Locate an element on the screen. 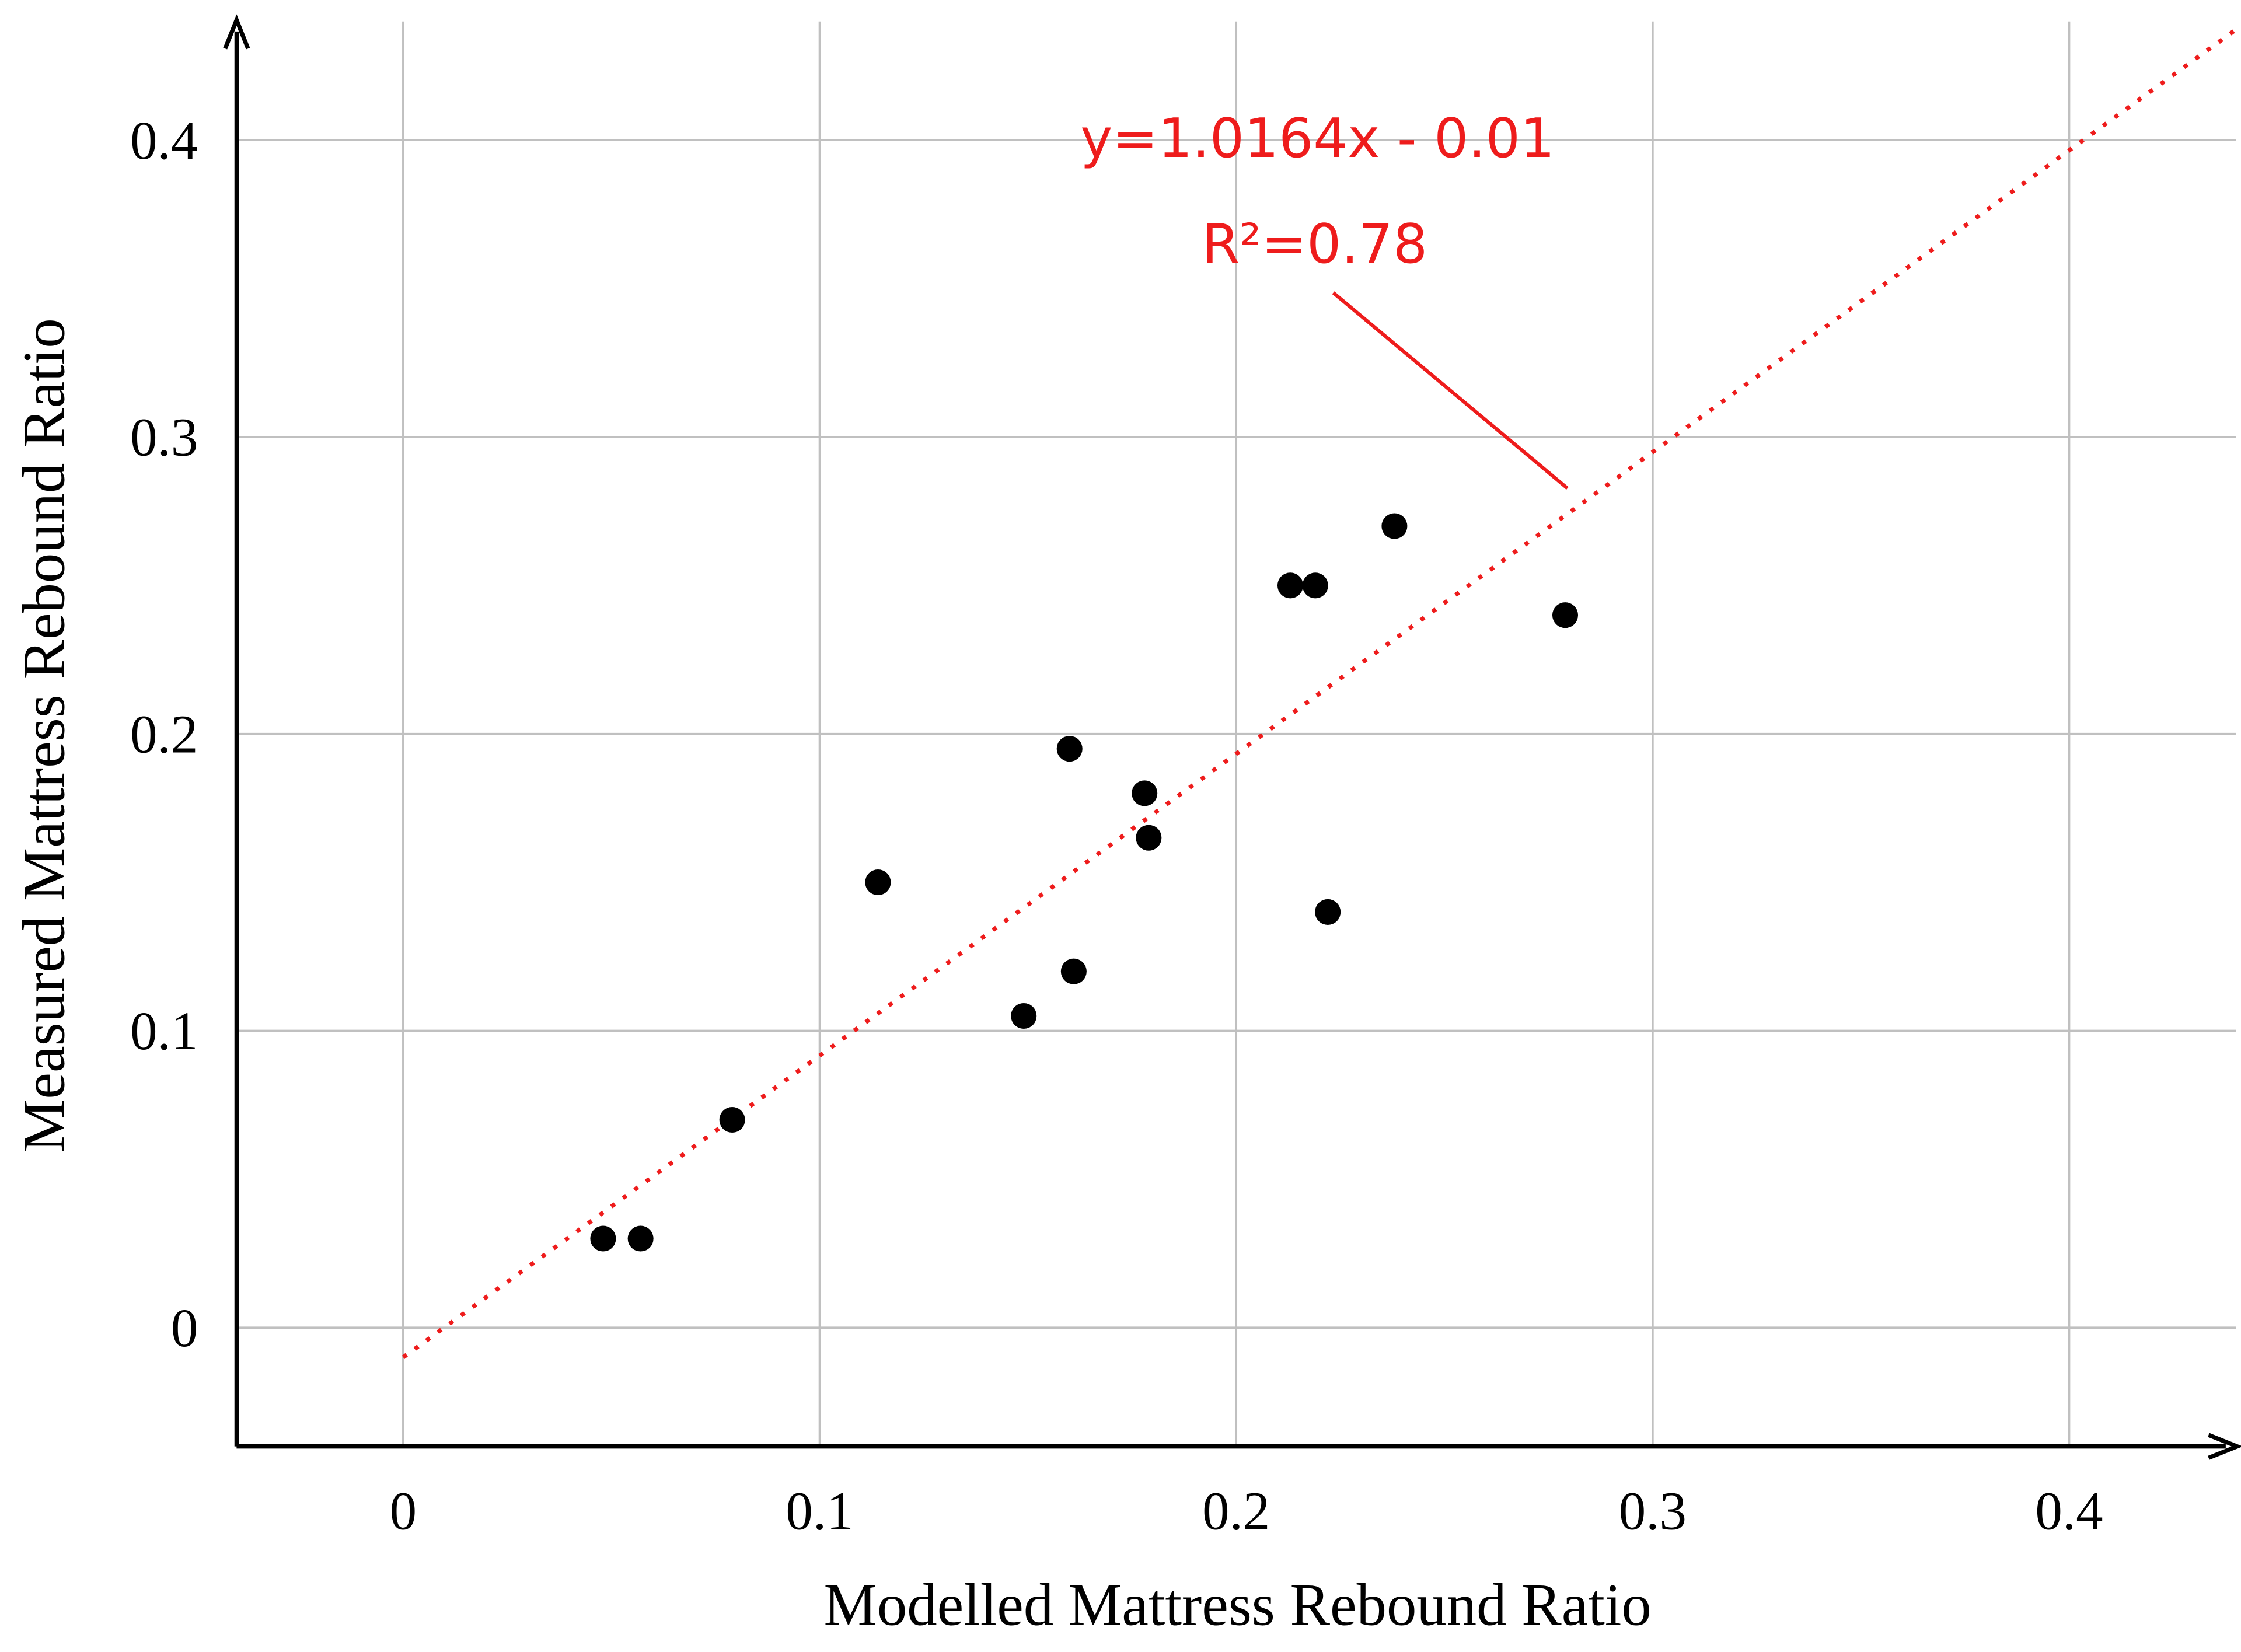 The height and width of the screenshot is (1652, 2241). x-tick-label: 0.2 is located at coordinates (1236, 1512).